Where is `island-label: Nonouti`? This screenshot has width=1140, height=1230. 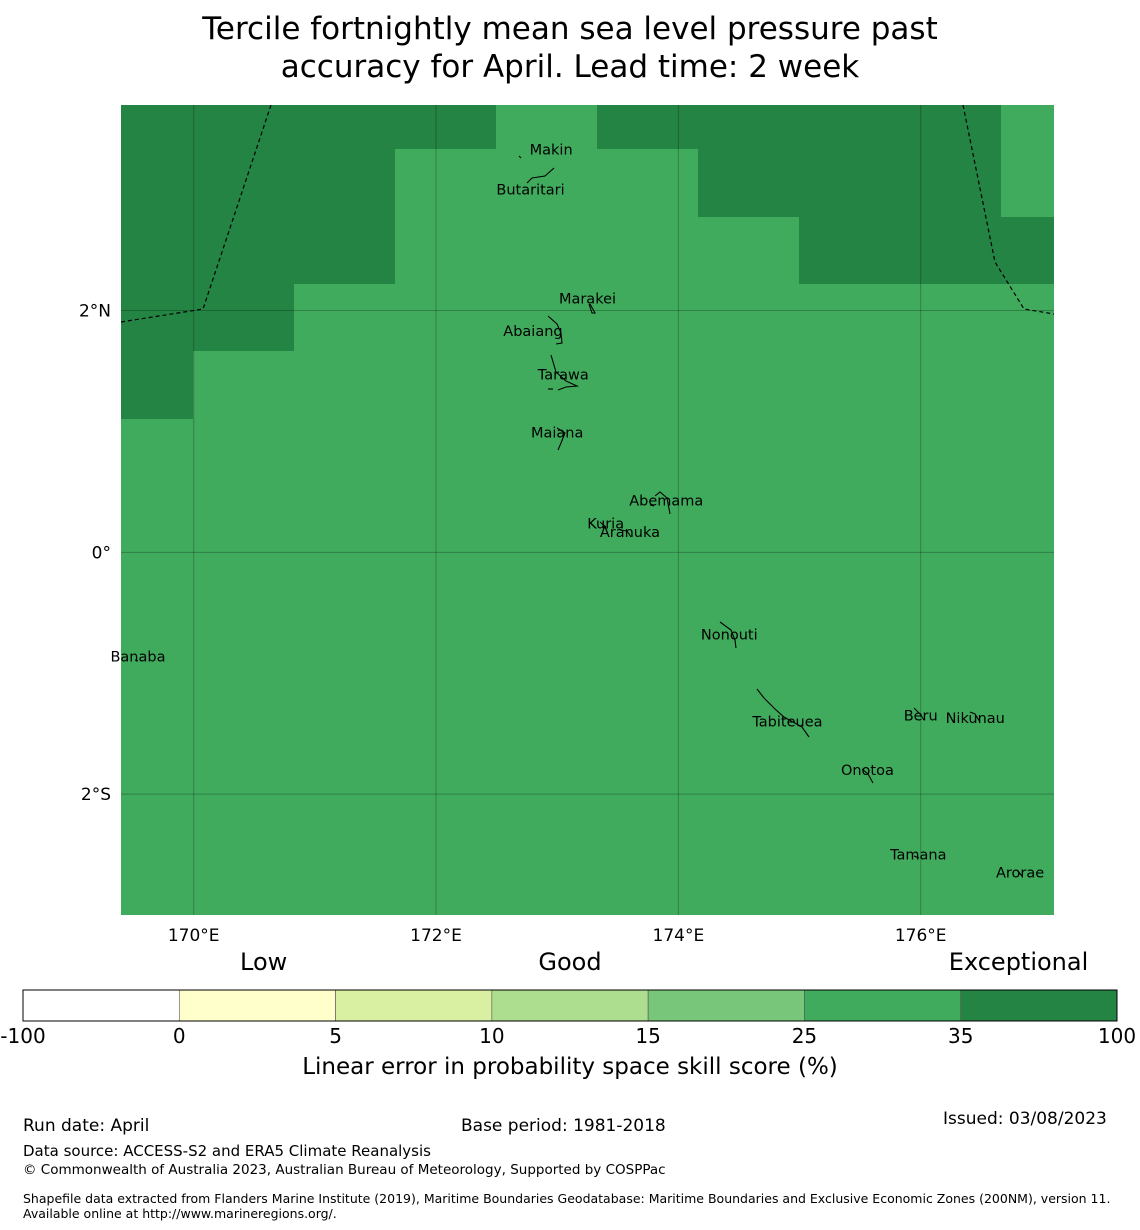
island-label: Nonouti is located at coordinates (729, 636).